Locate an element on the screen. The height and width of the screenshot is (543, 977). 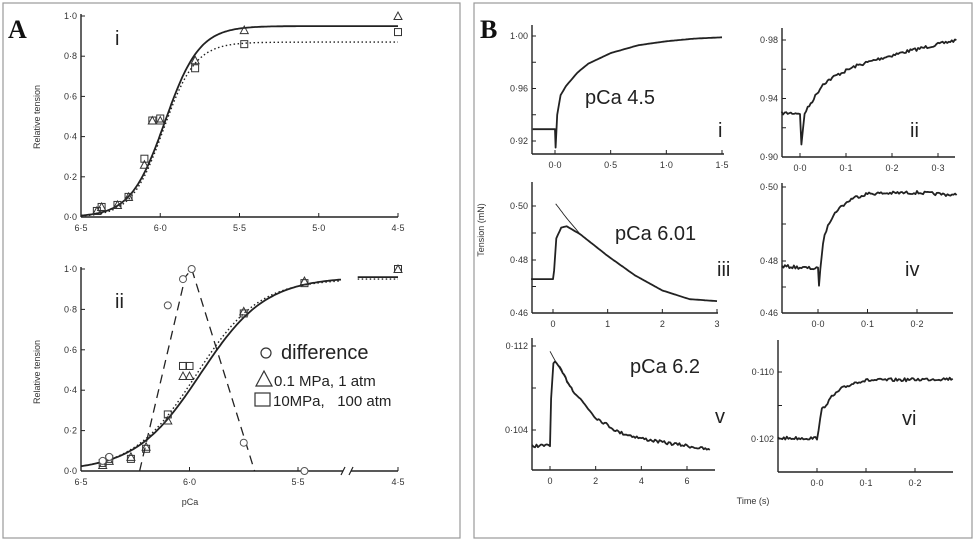
pca-annotation: pCa 6.2 is located at coordinates (665, 367).